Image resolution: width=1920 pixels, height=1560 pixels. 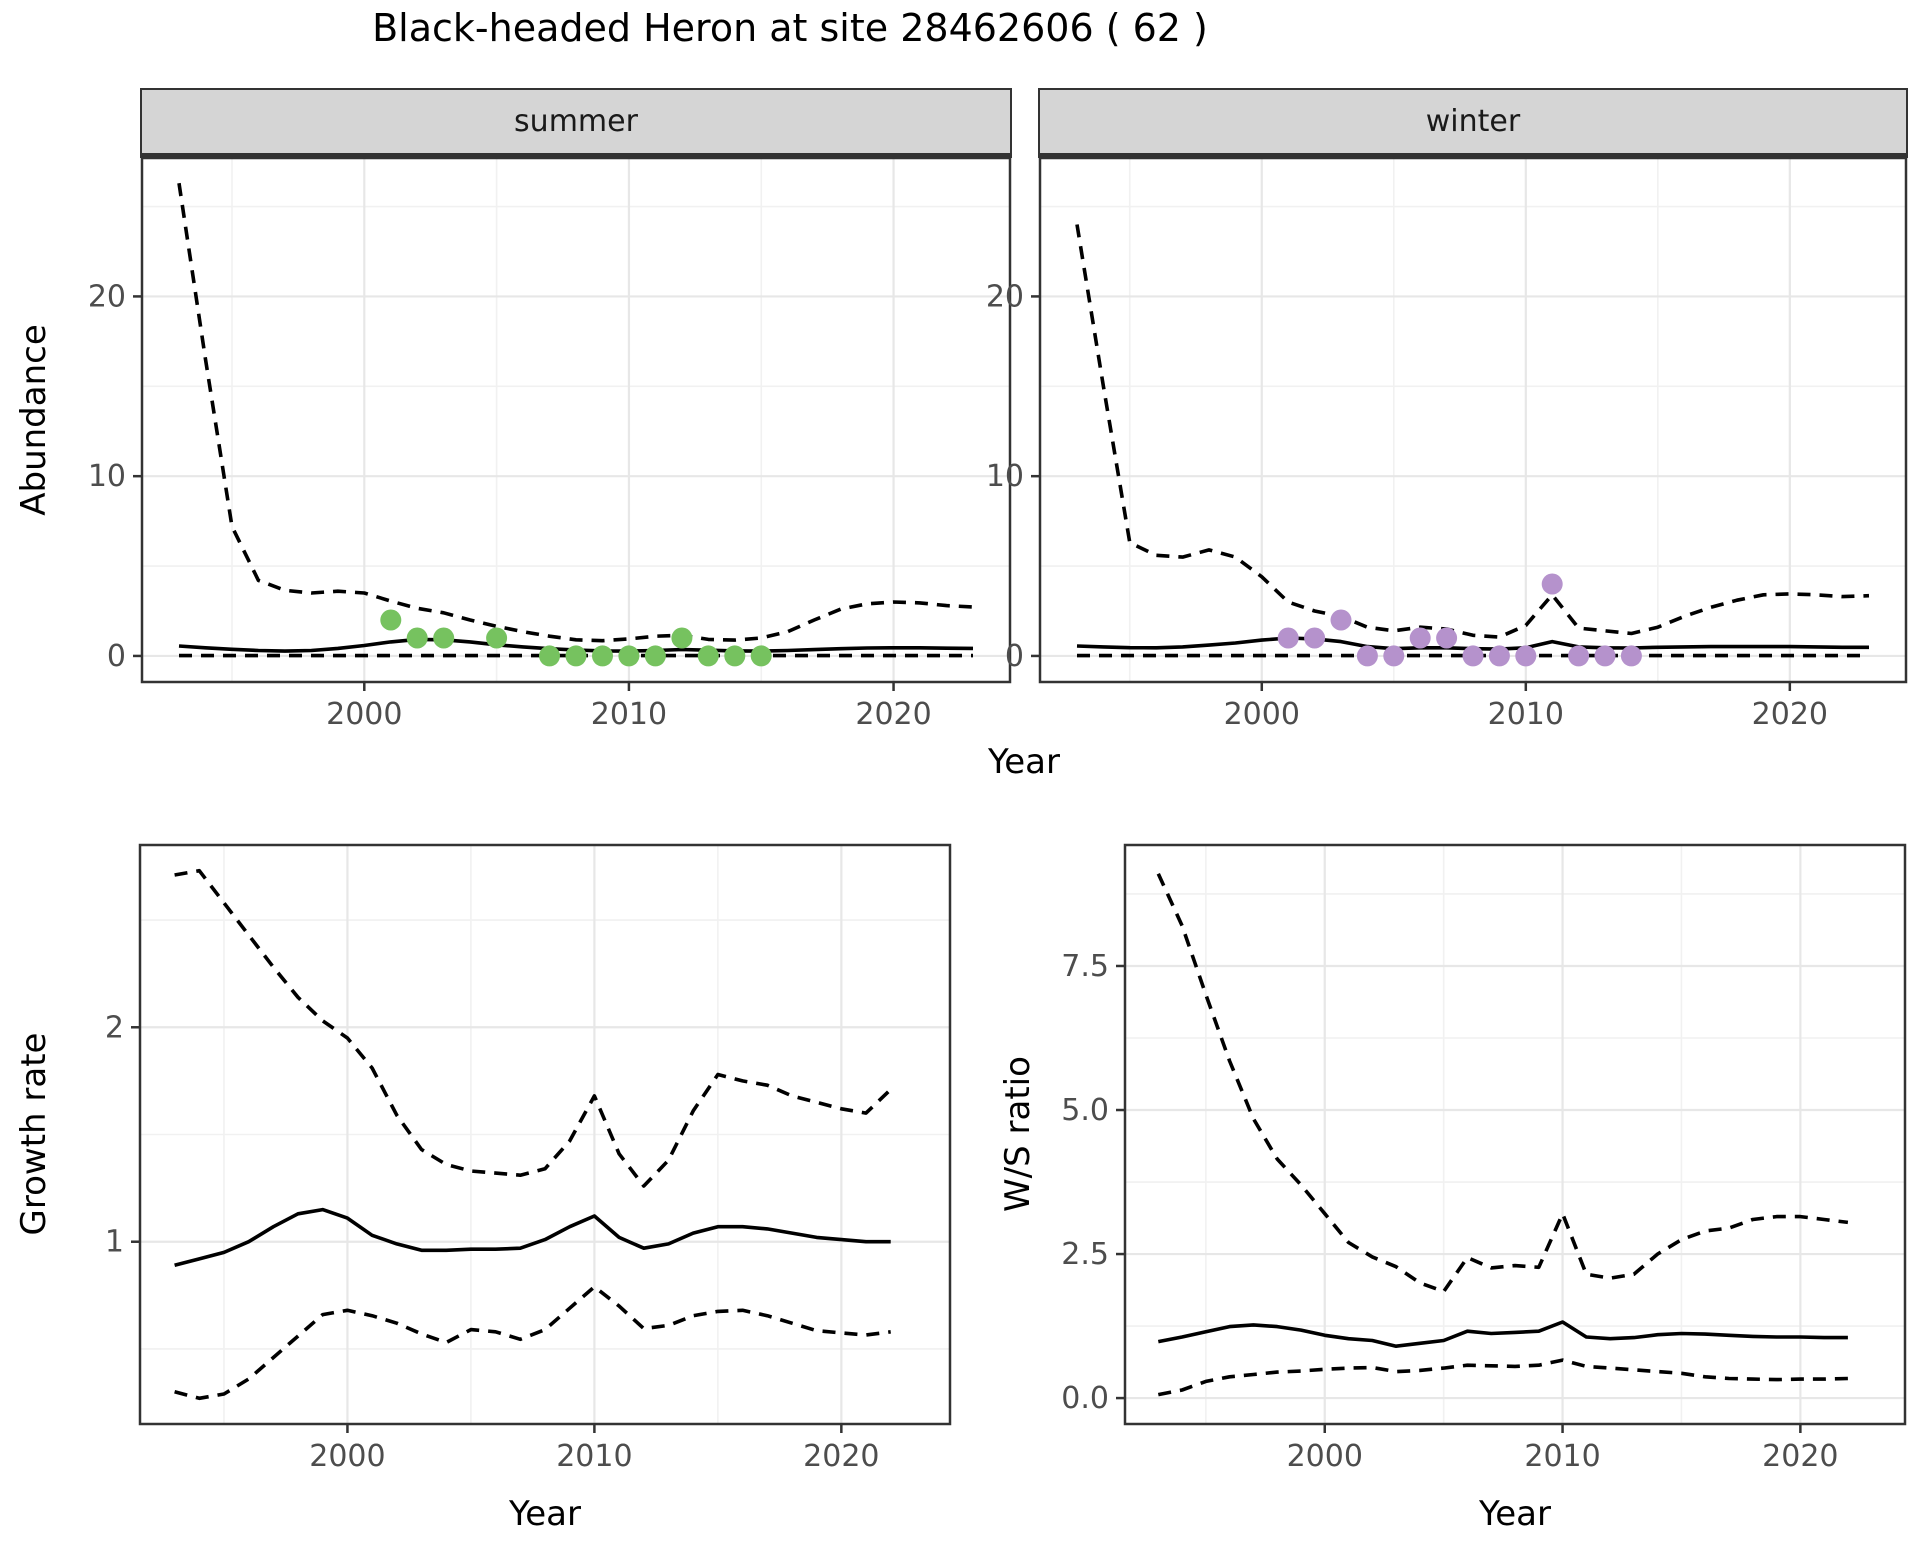 What do you see at coordinates (1502, 1377) in the screenshot?
I see `ws_ratio-lower_95ci-line` at bounding box center [1502, 1377].